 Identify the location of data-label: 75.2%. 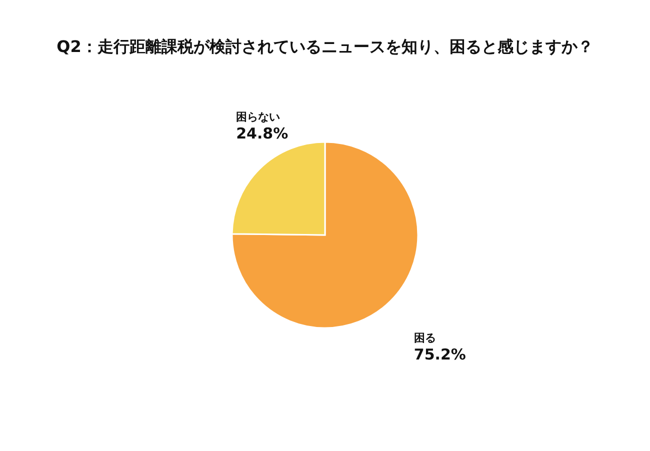
(440, 354).